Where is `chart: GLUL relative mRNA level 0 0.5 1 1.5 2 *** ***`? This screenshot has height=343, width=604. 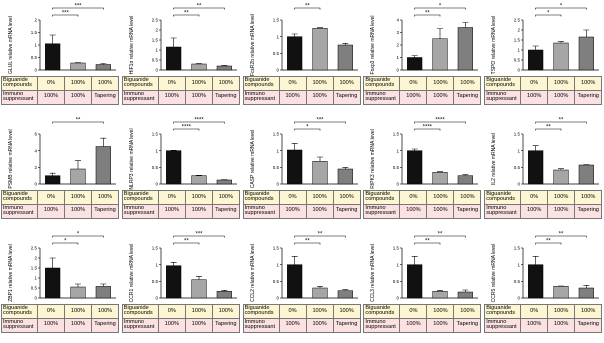 chart: GLUL relative mRNA level 0 0.5 1 1.5 2 *** *** is located at coordinates (62, 39).